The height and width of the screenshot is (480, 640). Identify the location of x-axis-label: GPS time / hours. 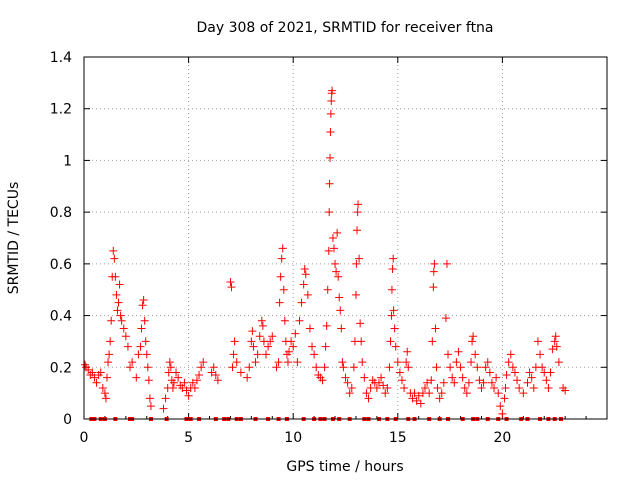
(344, 467).